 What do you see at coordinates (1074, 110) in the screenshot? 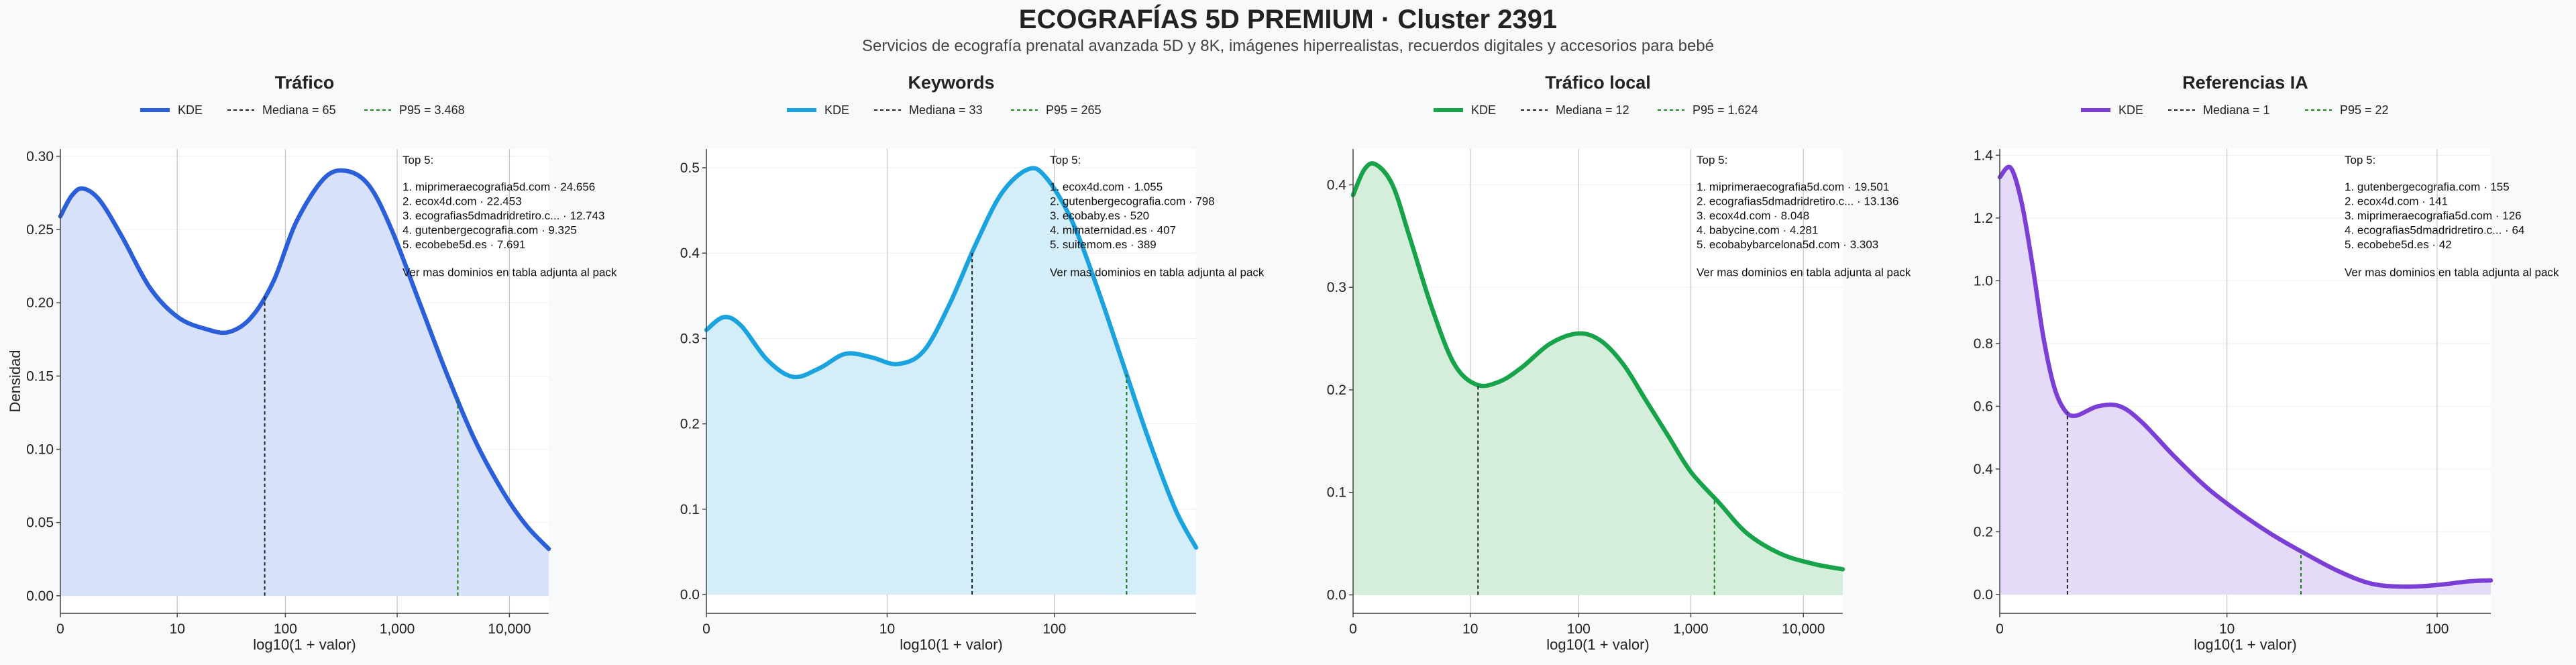
I see `legend-p95-label: P95 = 265` at bounding box center [1074, 110].